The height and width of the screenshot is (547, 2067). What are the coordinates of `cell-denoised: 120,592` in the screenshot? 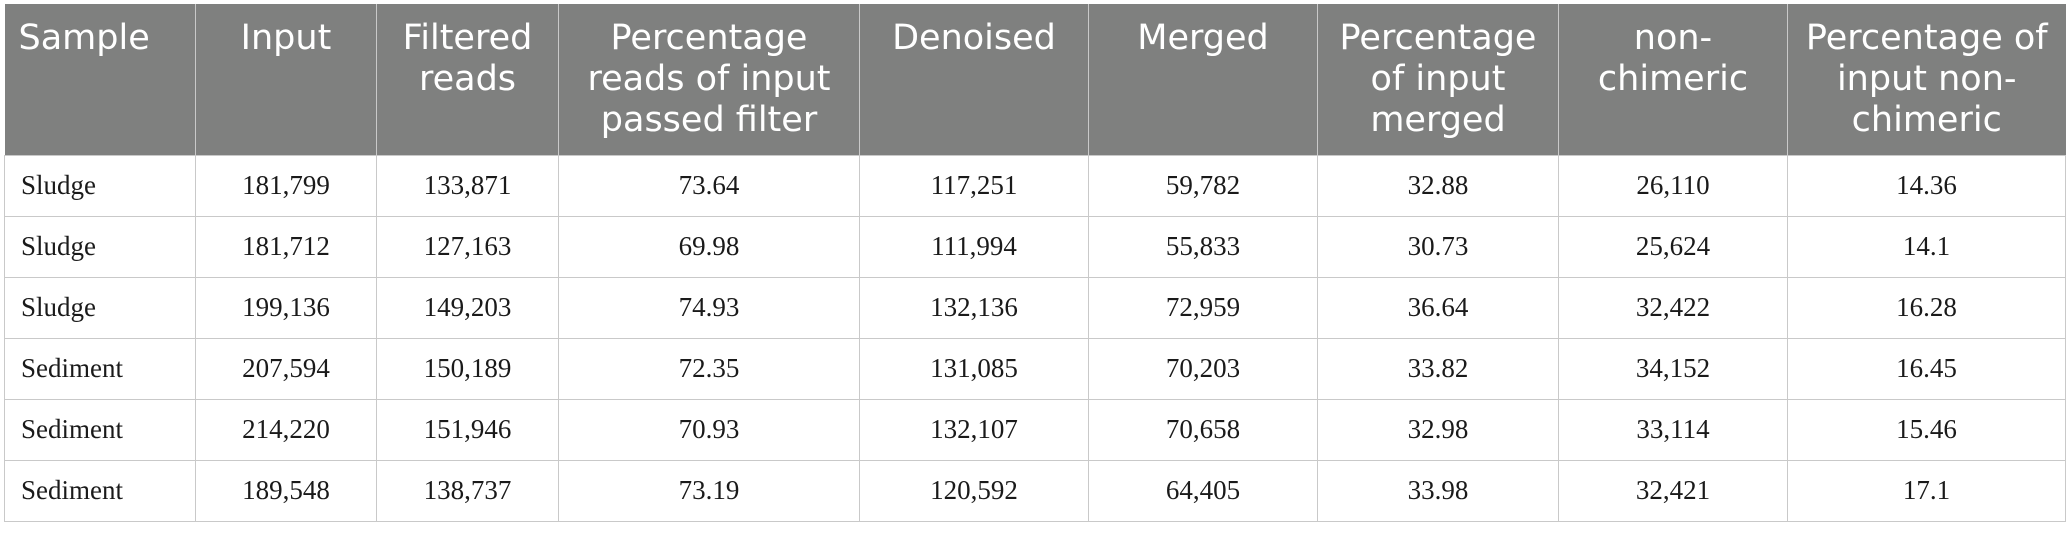 It's located at (974, 490).